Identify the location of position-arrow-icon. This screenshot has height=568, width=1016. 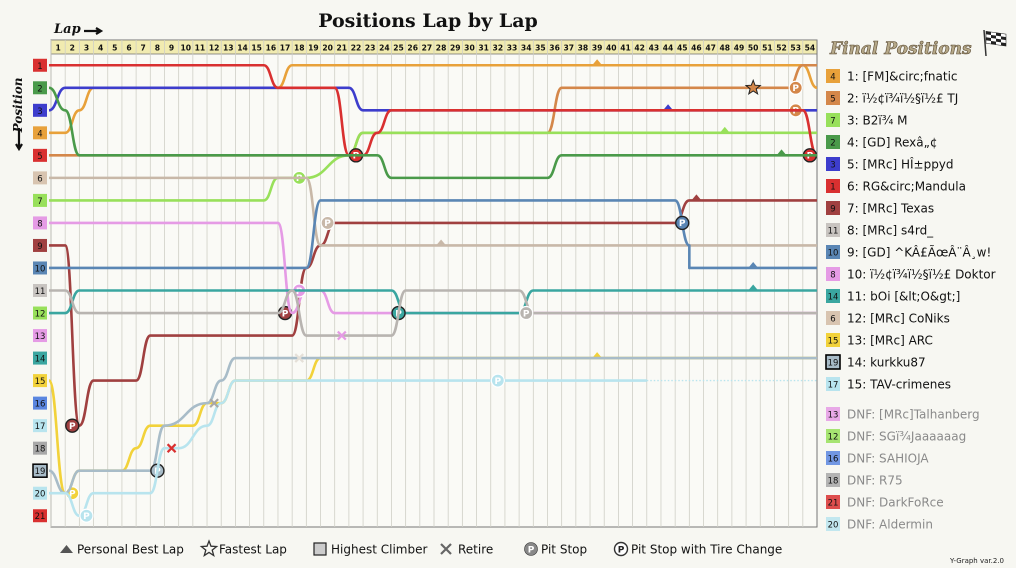
(19, 140).